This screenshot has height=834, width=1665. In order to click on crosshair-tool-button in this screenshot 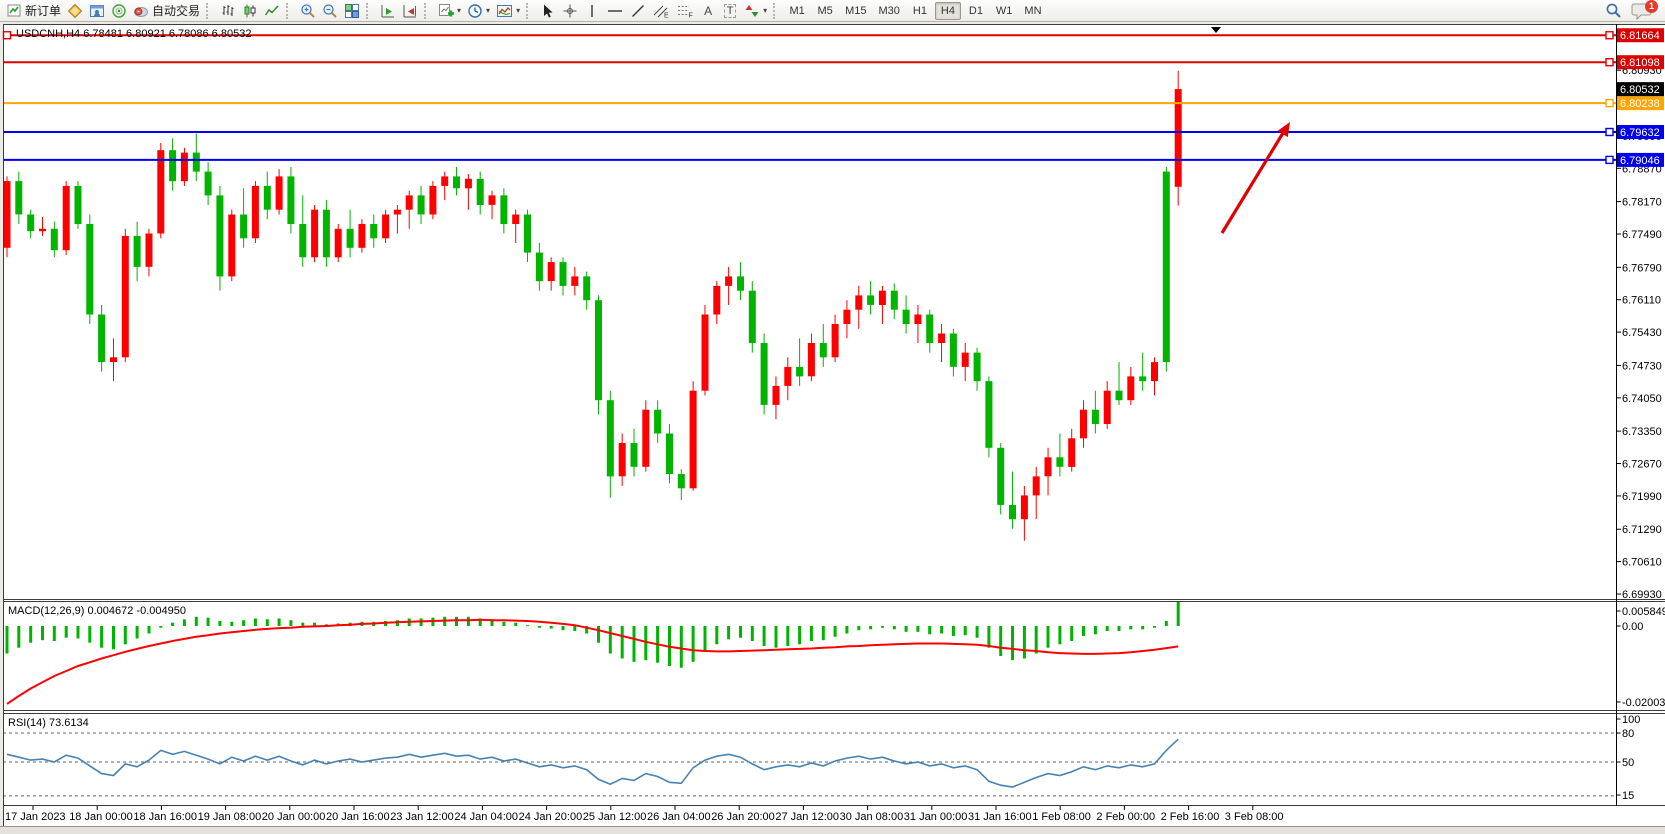, I will do `click(570, 11)`.